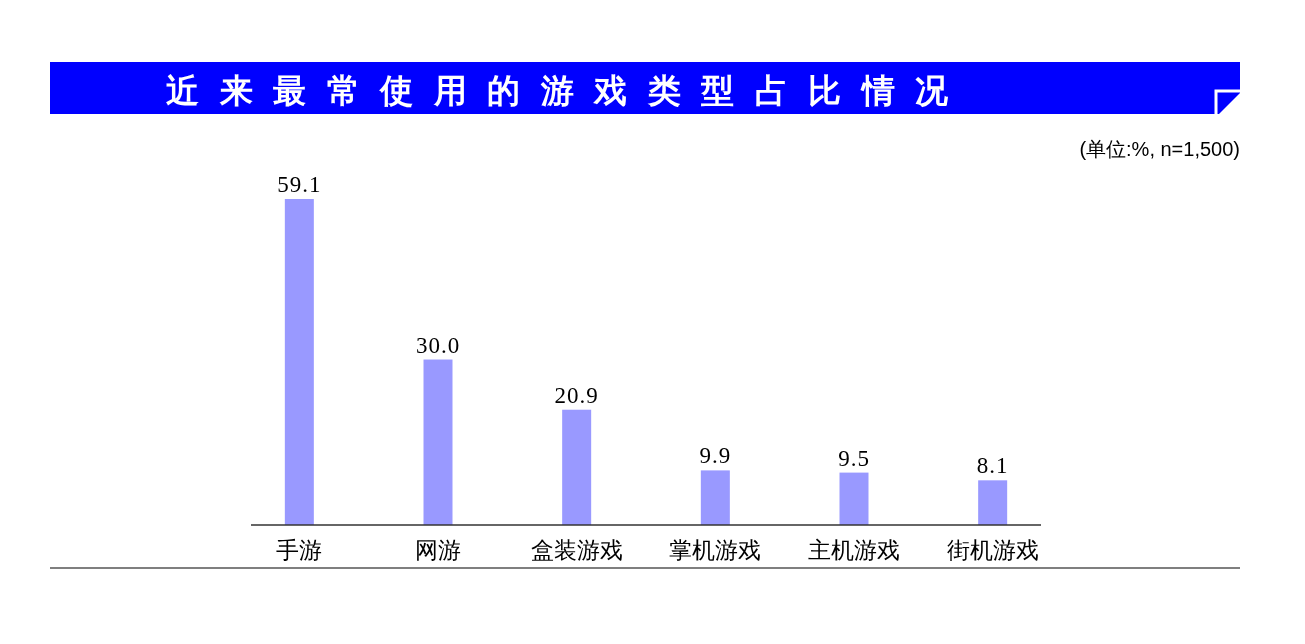 The image size is (1305, 644). What do you see at coordinates (854, 550) in the screenshot?
I see `x-tick-label: 主机游戏` at bounding box center [854, 550].